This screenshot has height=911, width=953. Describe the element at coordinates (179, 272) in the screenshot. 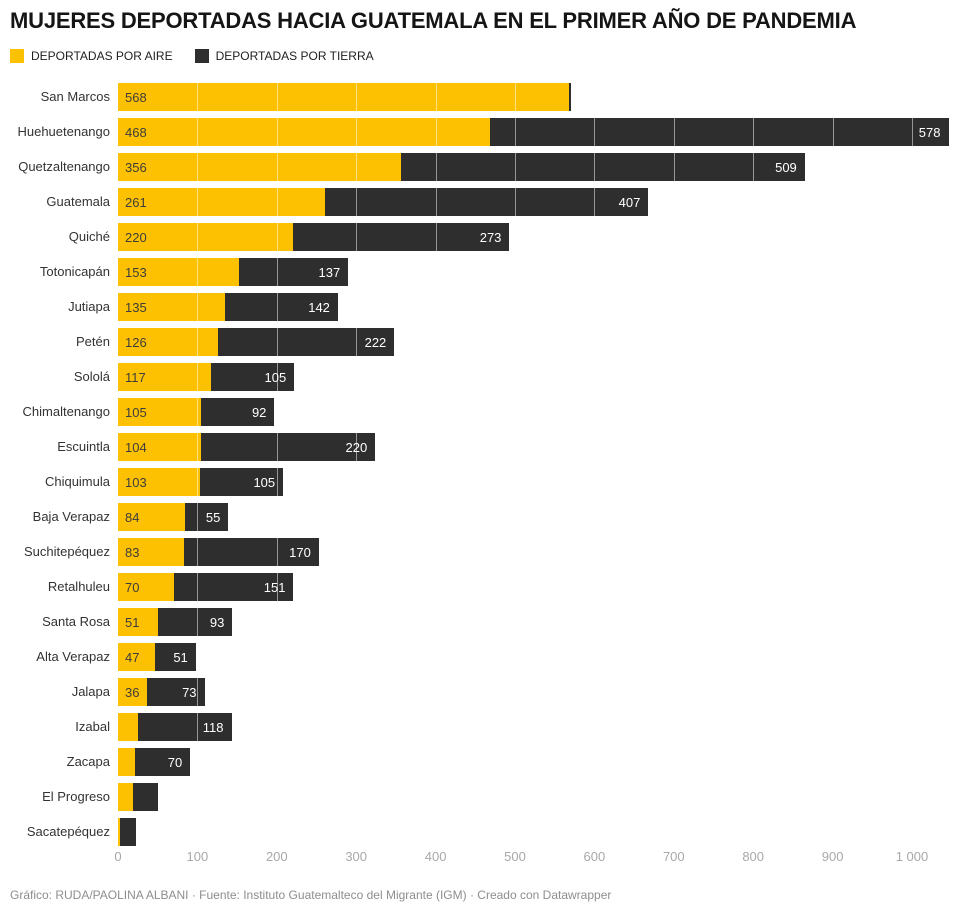

I see `bar-segment-aire: 153` at that location.